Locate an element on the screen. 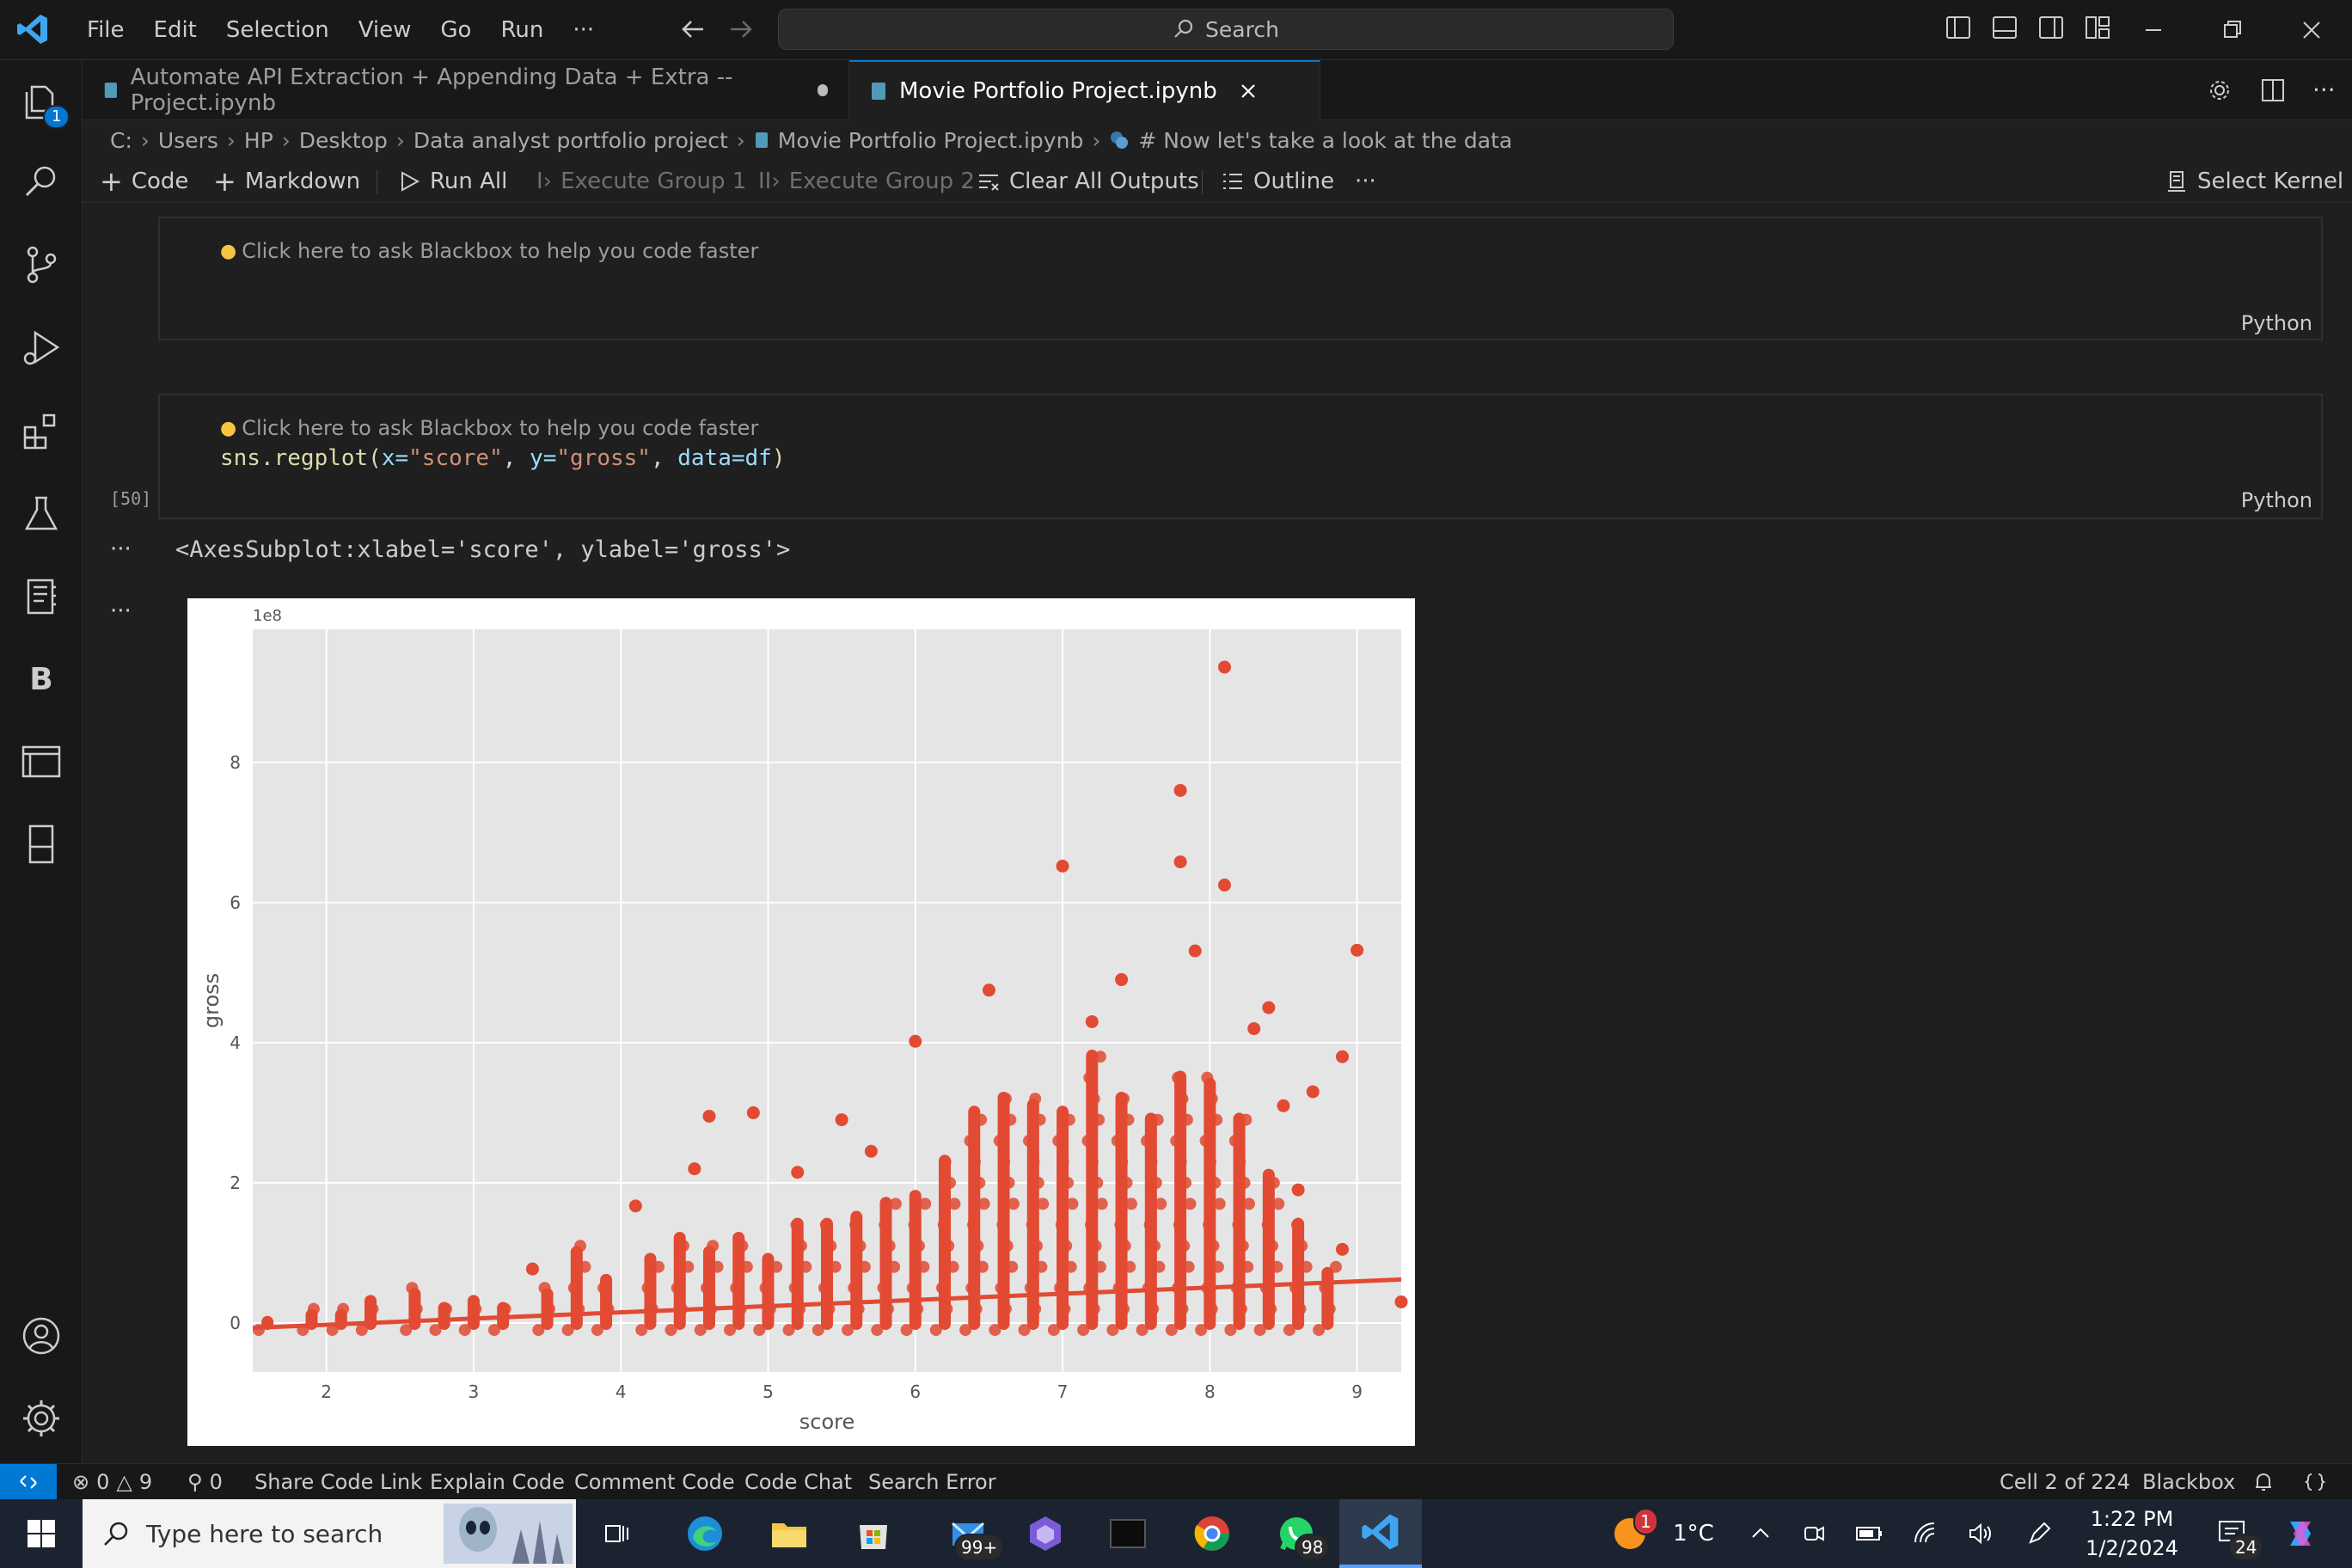 The height and width of the screenshot is (1568, 2352). close-tab-icon is located at coordinates (1248, 91).